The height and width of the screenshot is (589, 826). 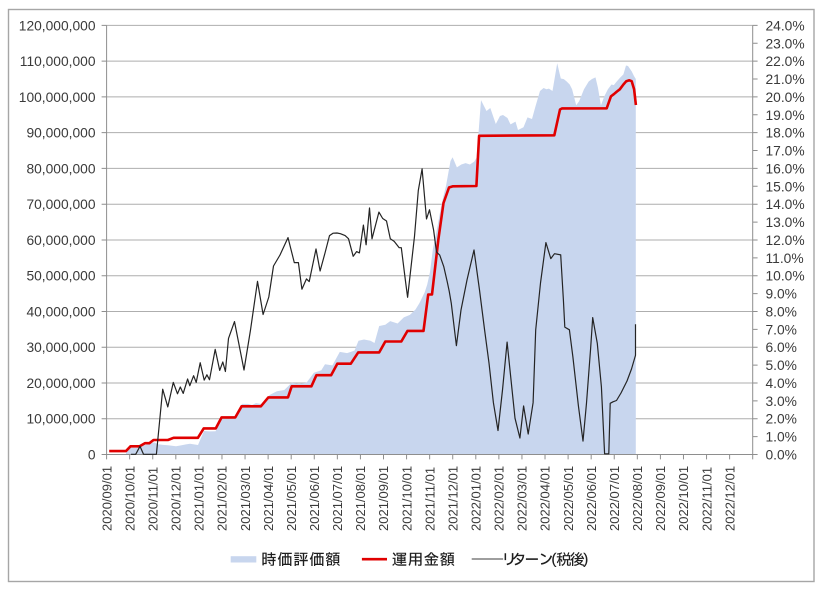 I want to click on svg-text: 17.0%, so click(x=785, y=151).